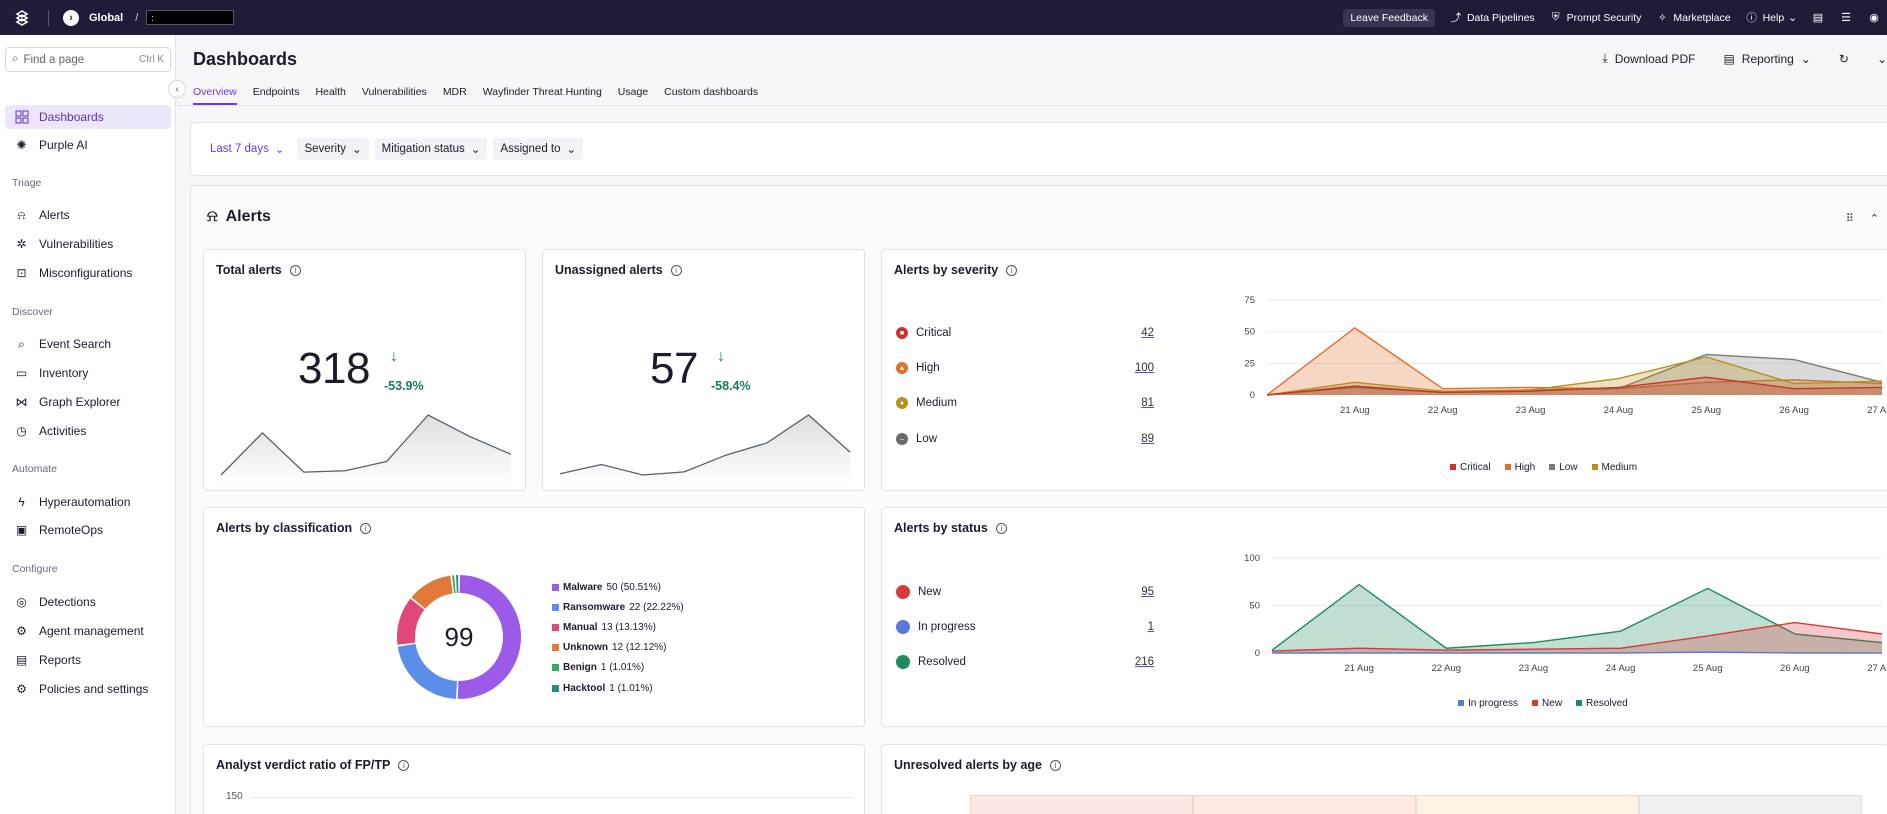 The height and width of the screenshot is (814, 1887). I want to click on sidebar-item-event-search: ⌕ Event Search, so click(88, 344).